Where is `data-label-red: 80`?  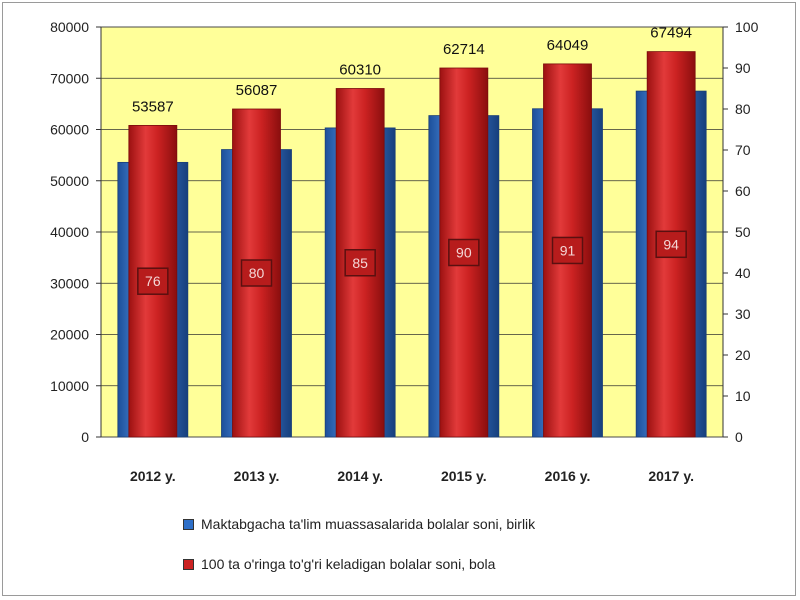 data-label-red: 80 is located at coordinates (257, 273).